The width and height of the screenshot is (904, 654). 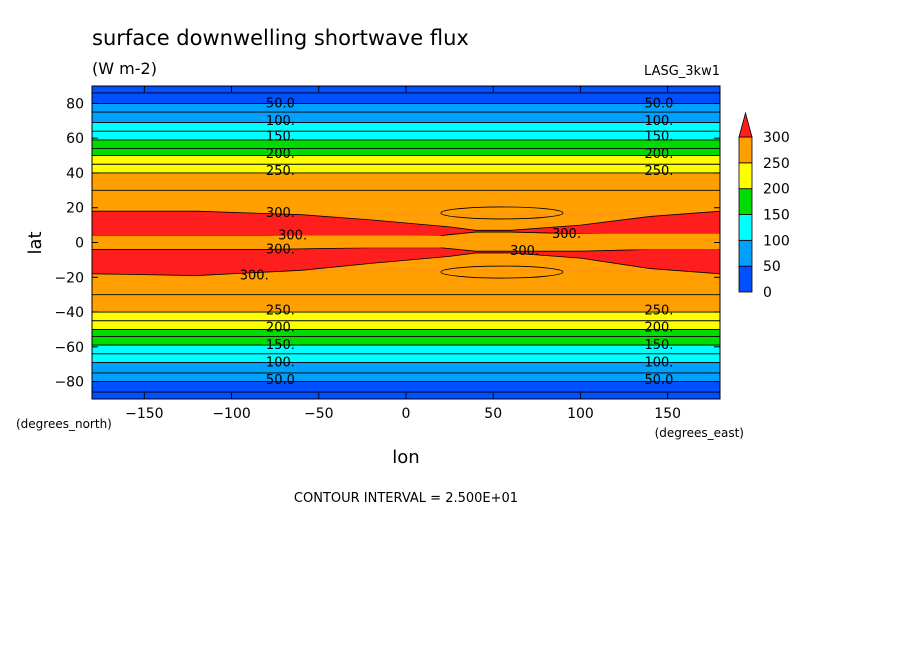 What do you see at coordinates (658, 171) in the screenshot?
I see `contour-label-18: 250.` at bounding box center [658, 171].